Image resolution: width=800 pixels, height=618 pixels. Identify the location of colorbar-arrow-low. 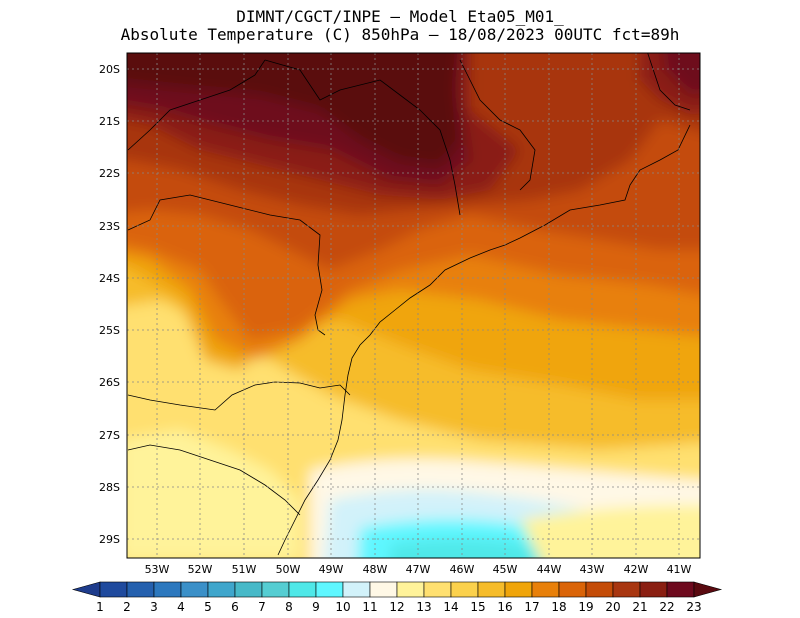
(86, 589).